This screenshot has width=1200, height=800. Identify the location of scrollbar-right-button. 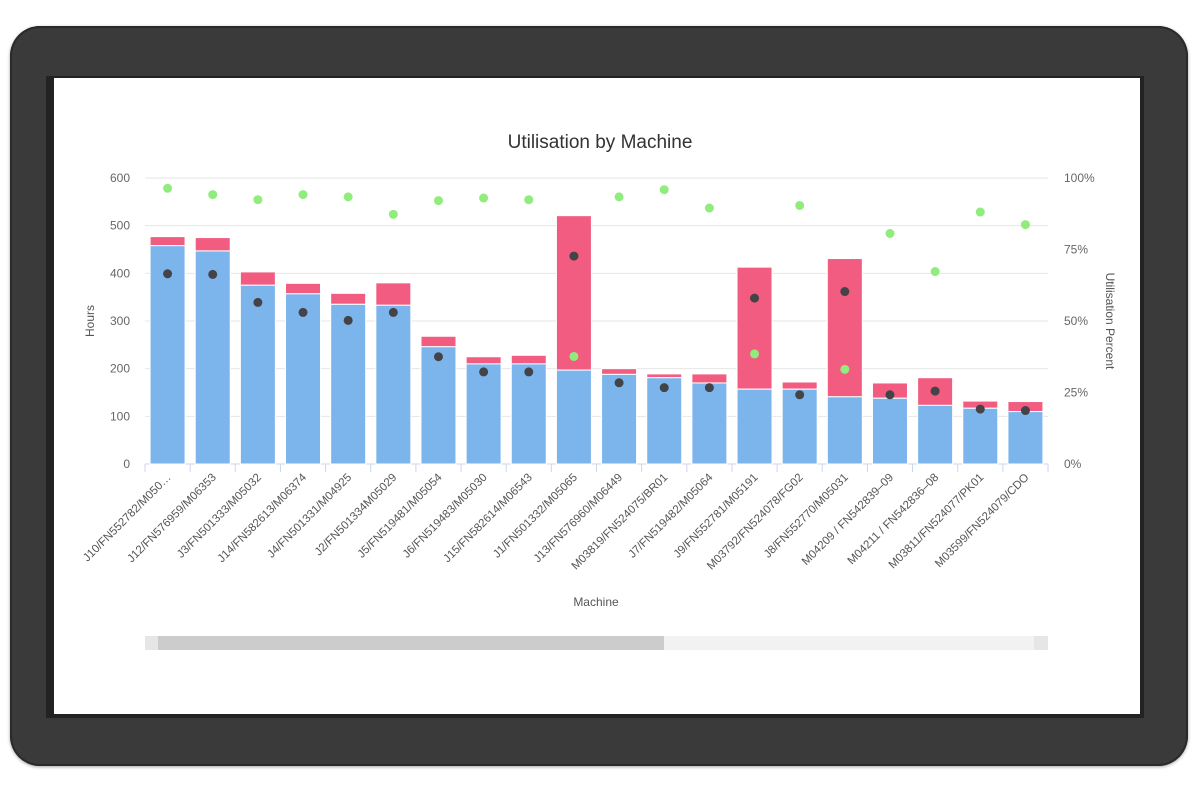
(1041, 643).